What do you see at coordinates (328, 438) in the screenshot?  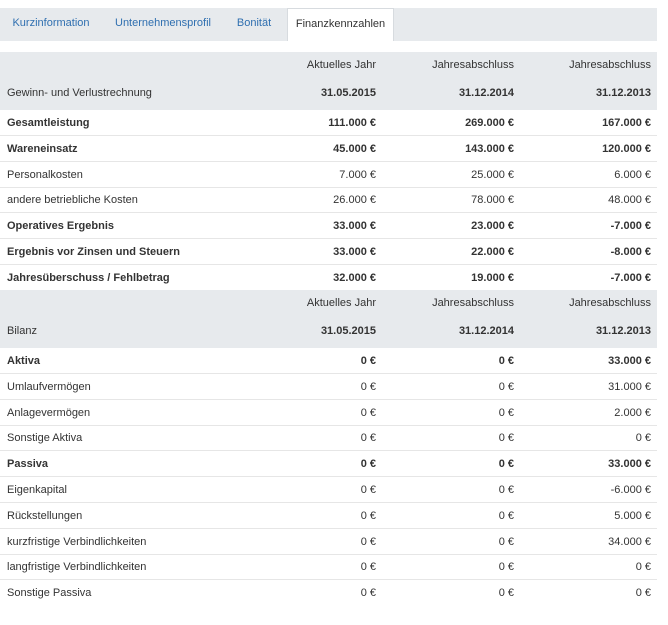 I see `table-row: Sonstige Aktiva 0 € 0 € 0 €` at bounding box center [328, 438].